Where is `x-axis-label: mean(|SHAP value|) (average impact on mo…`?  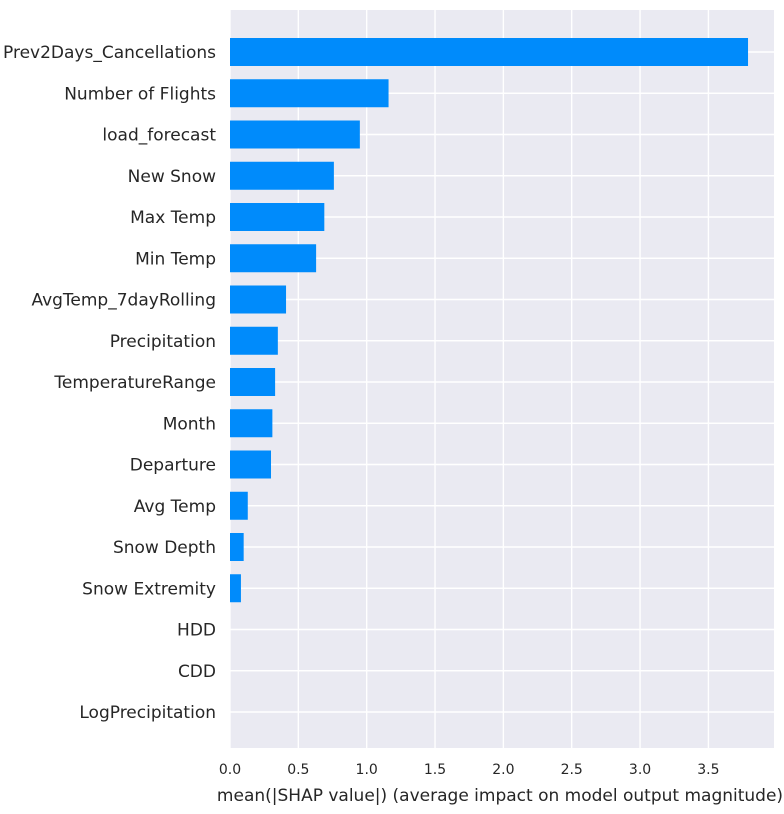
x-axis-label: mean(|SHAP value|) (average impact on mo… is located at coordinates (500, 796).